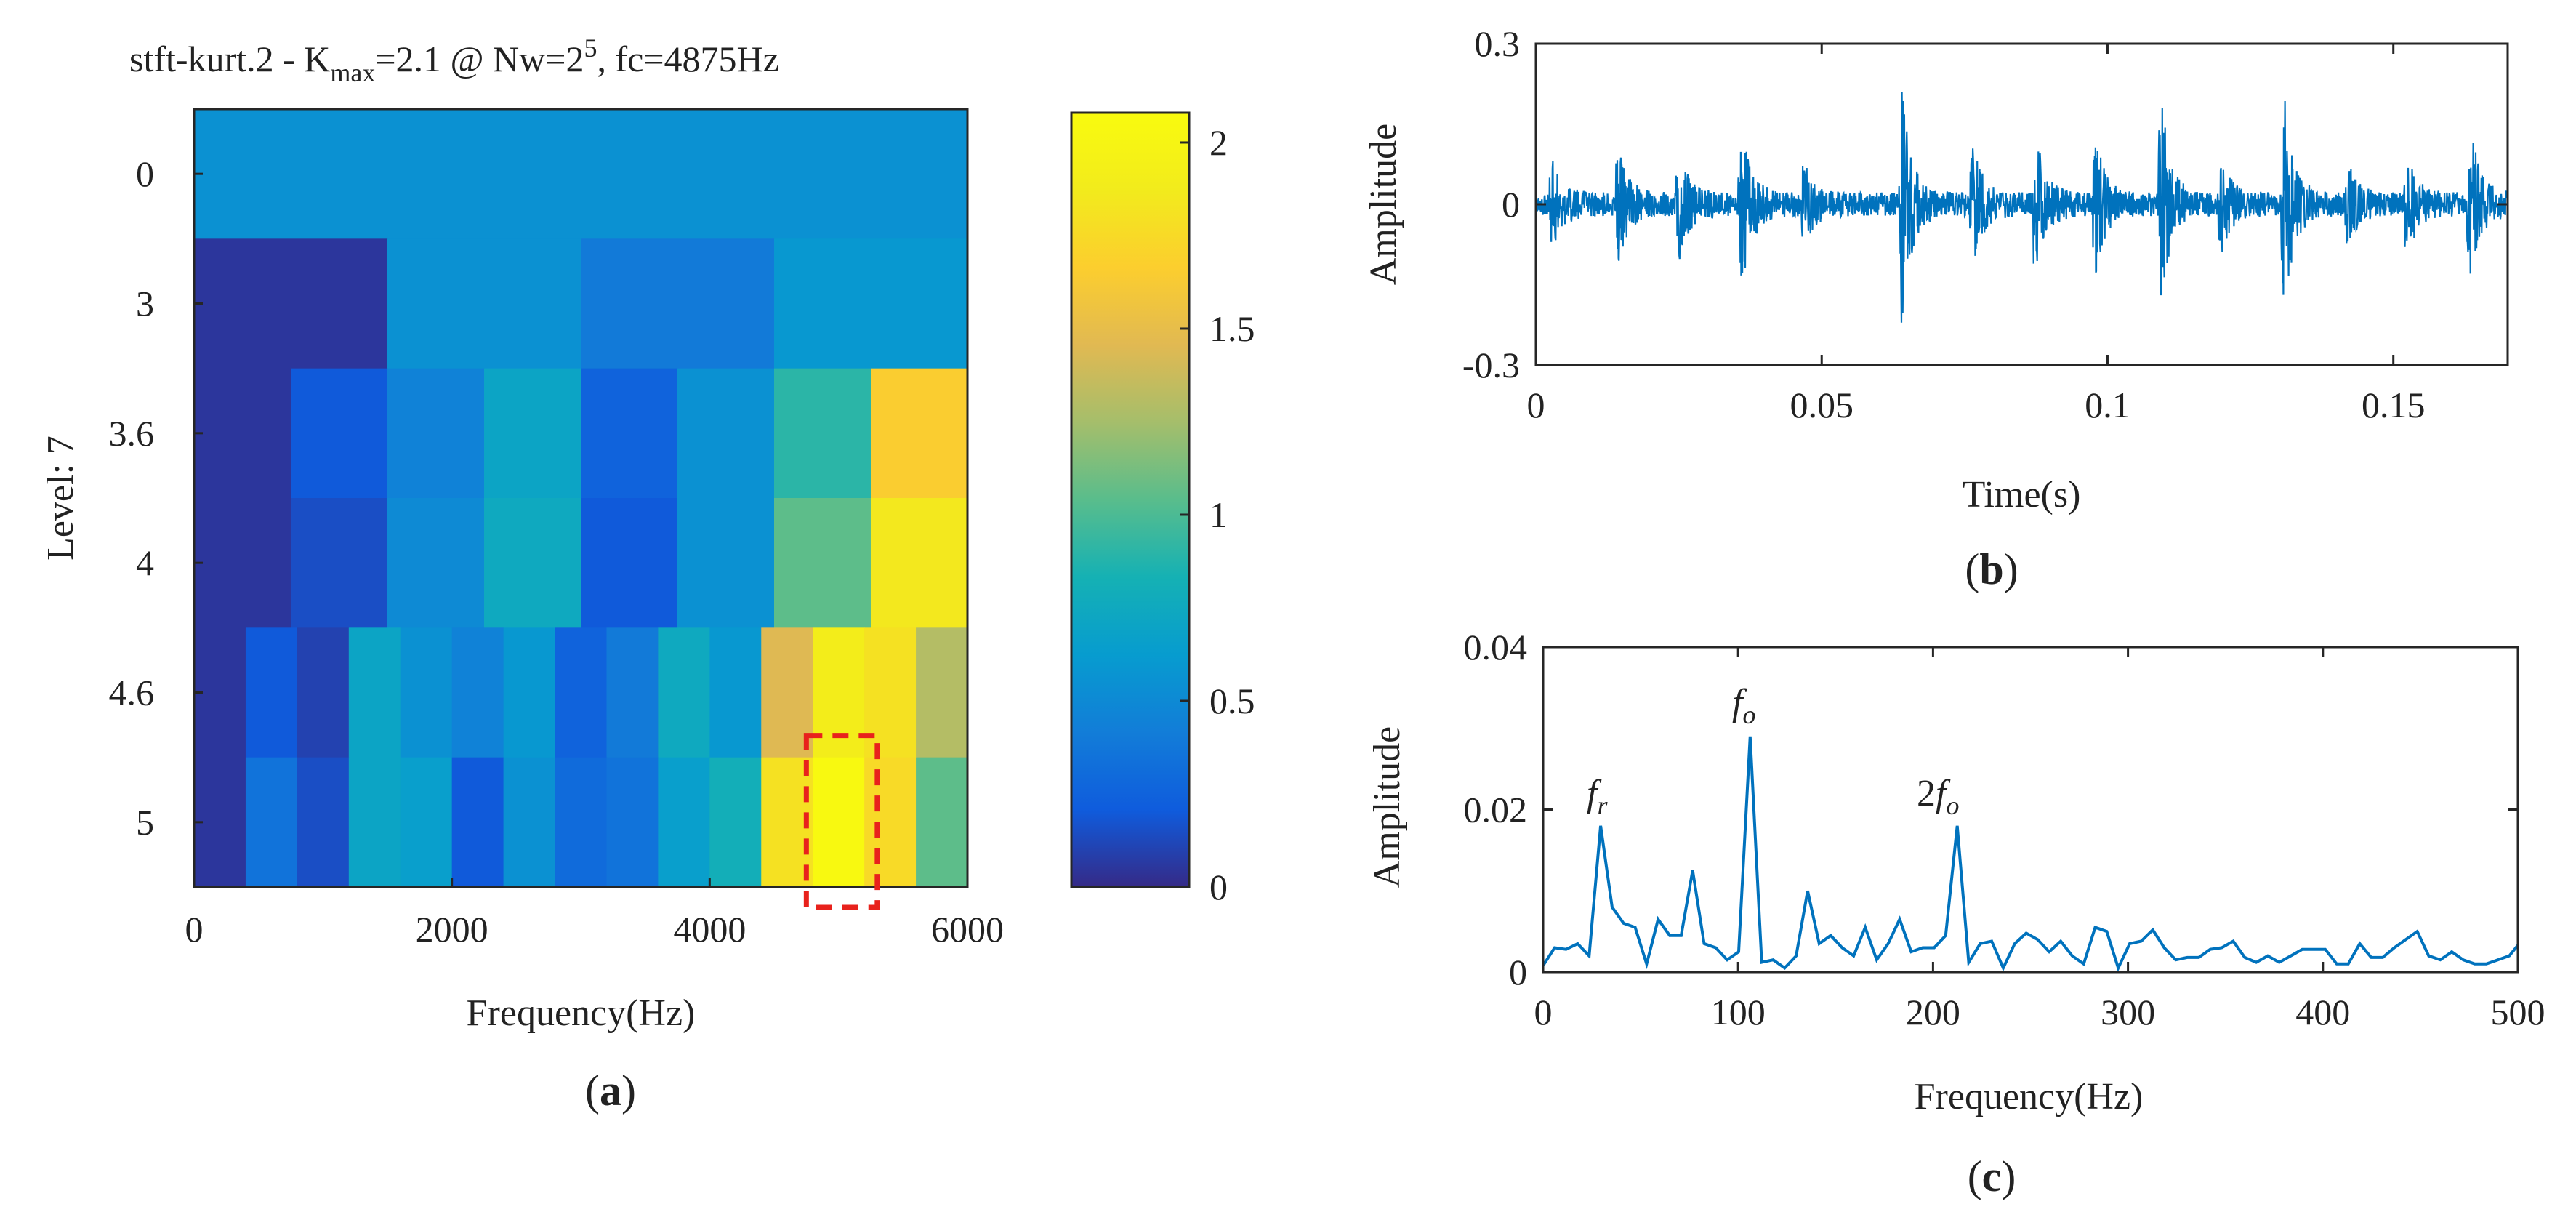 This screenshot has width=2576, height=1212. I want to click on heatmap-xtick-label: 6000, so click(967, 929).